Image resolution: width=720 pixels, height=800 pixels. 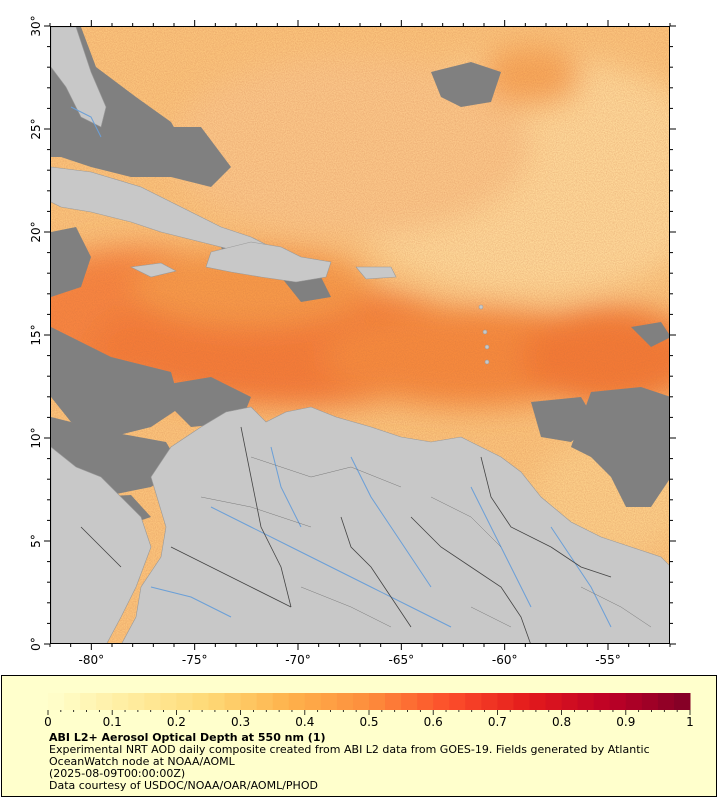 What do you see at coordinates (608, 660) in the screenshot?
I see `x-tick-label: -55°` at bounding box center [608, 660].